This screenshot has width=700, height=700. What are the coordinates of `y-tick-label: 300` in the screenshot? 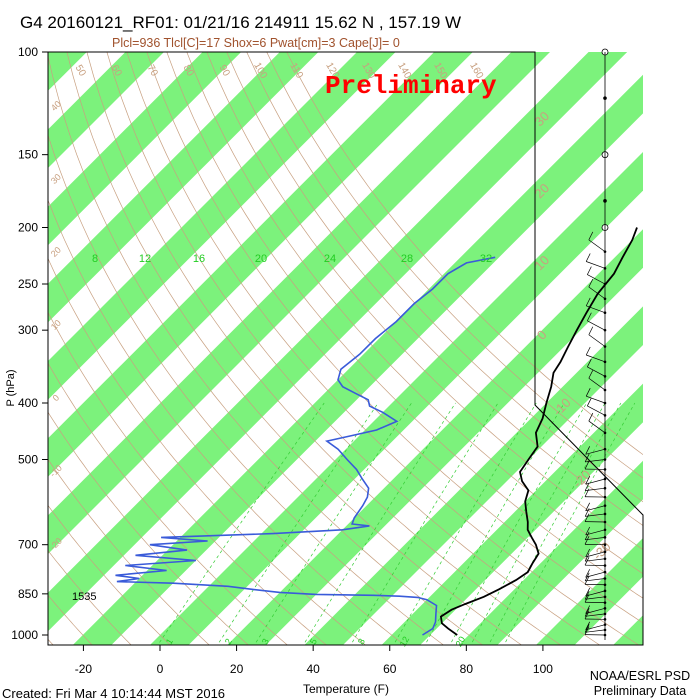 It's located at (28, 330).